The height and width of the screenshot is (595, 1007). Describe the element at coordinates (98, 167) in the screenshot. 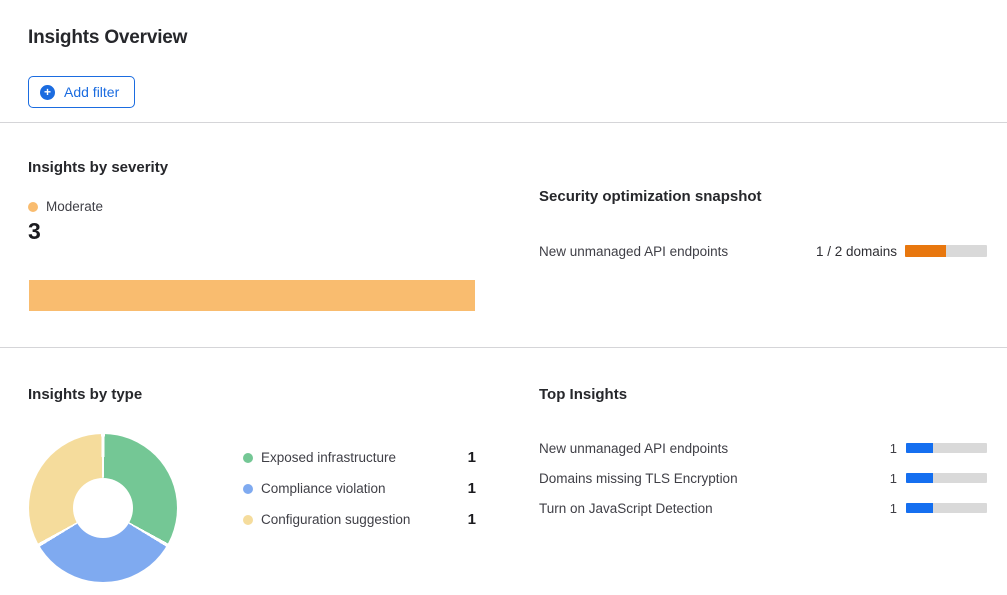

I see `severity-section-heading: Insights by severity` at that location.